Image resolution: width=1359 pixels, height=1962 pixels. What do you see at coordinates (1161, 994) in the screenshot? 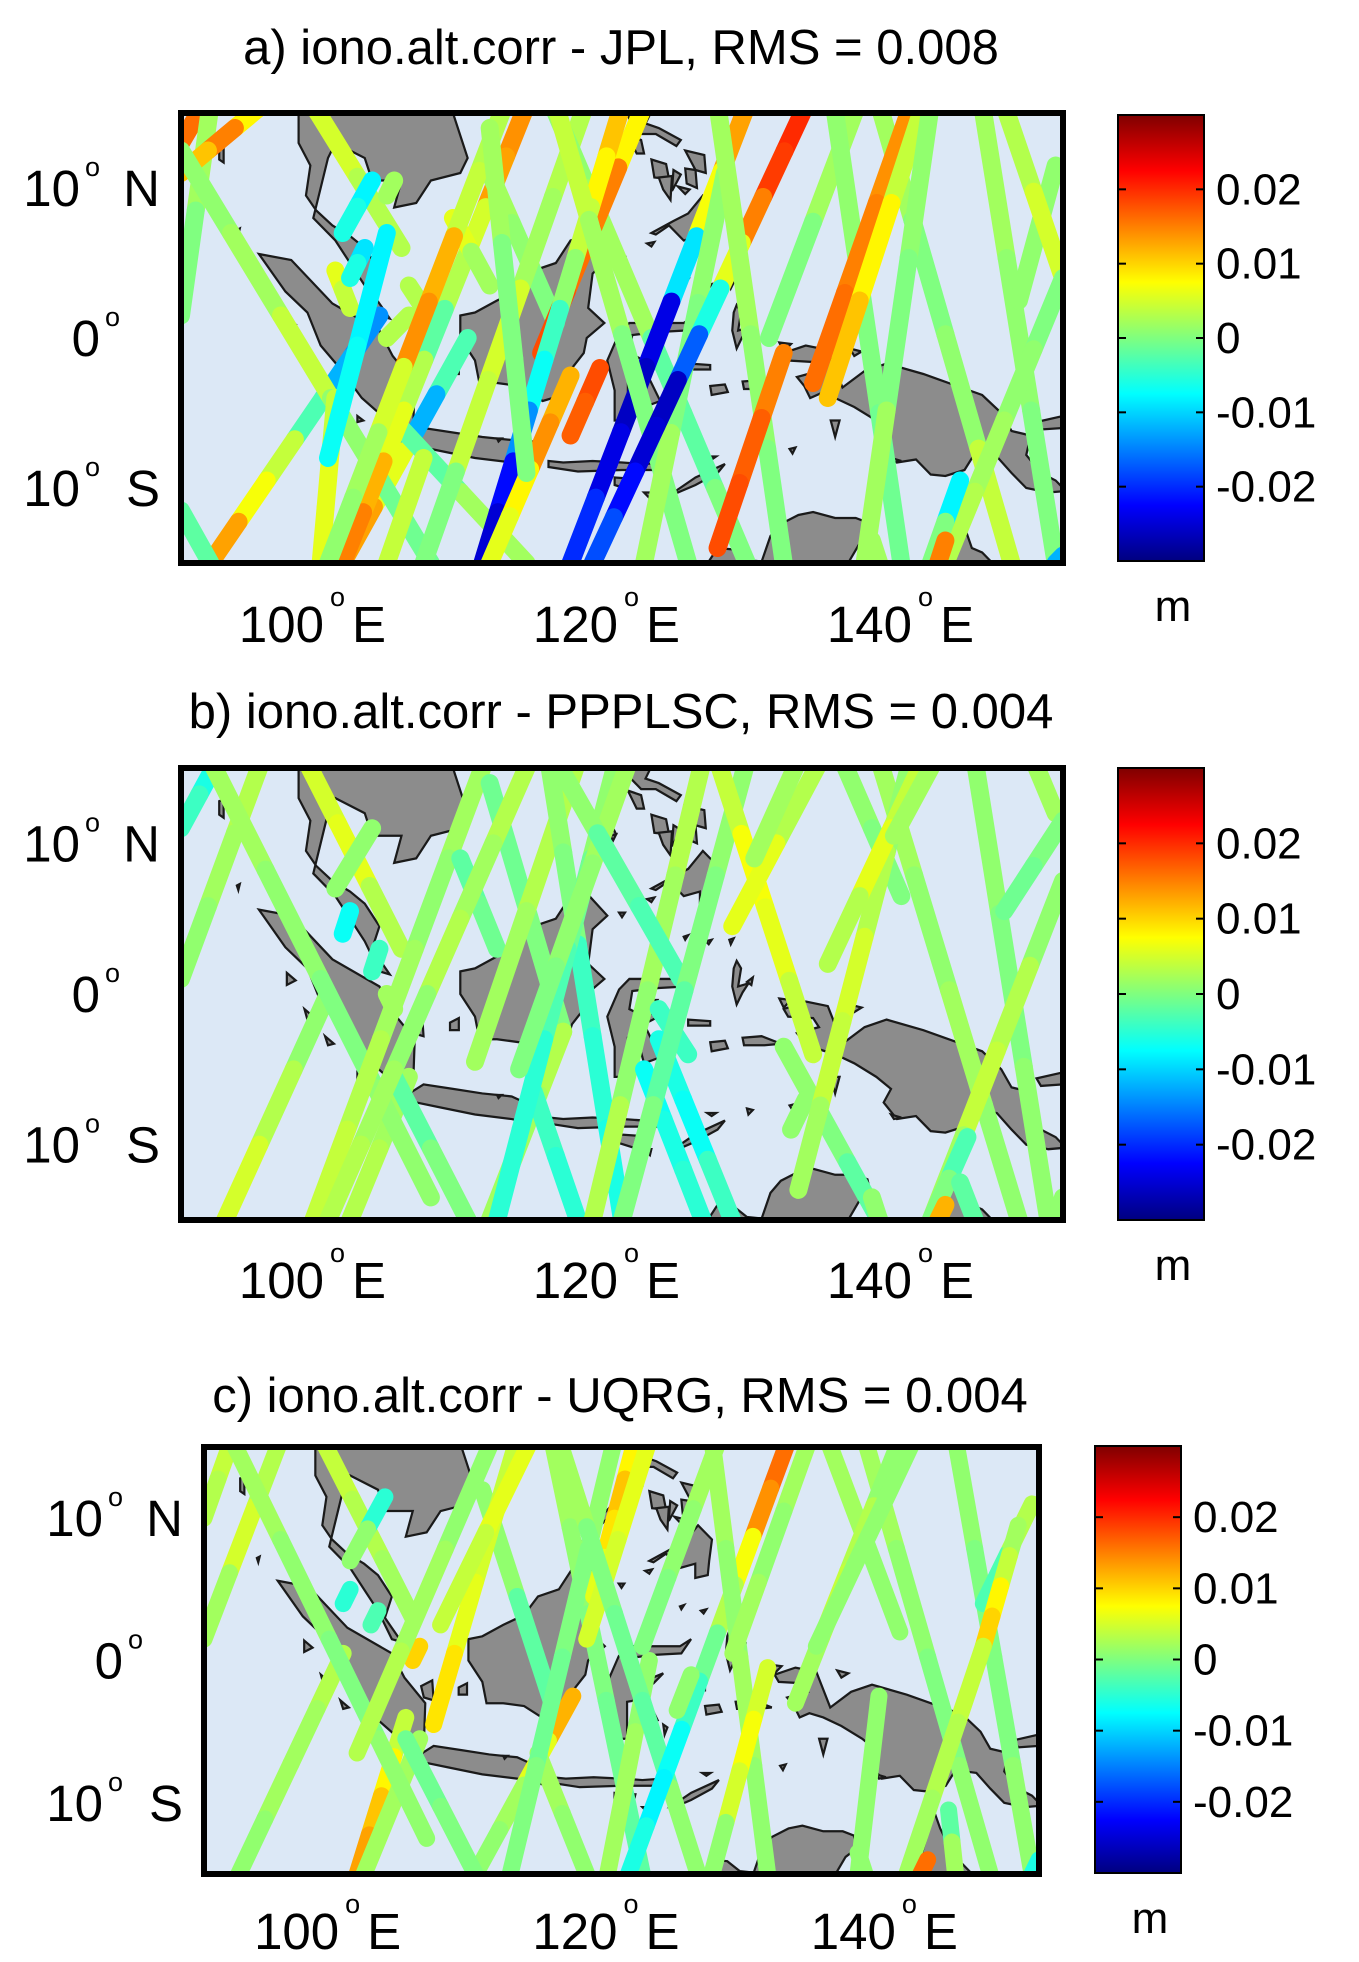
I see `colorbar-gradient` at bounding box center [1161, 994].